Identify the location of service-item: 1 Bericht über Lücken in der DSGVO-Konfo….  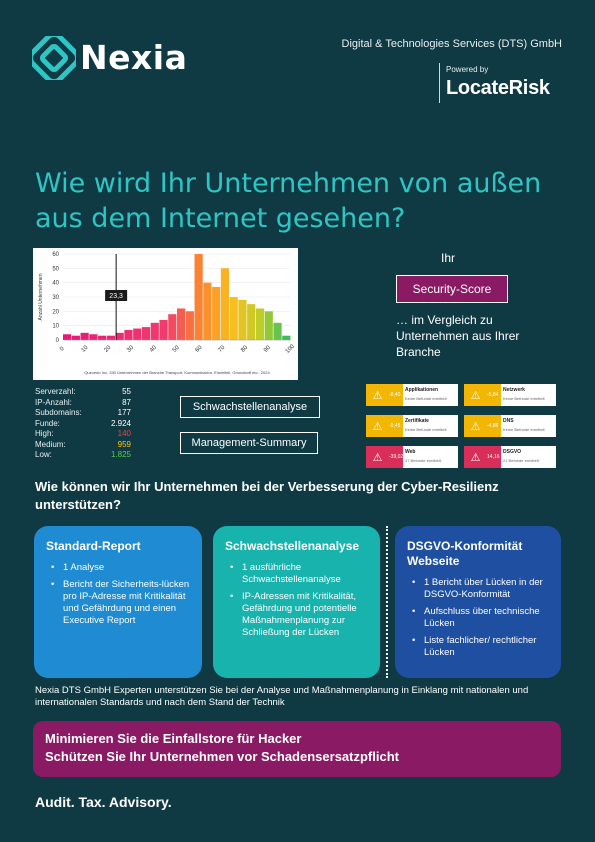
(478, 589).